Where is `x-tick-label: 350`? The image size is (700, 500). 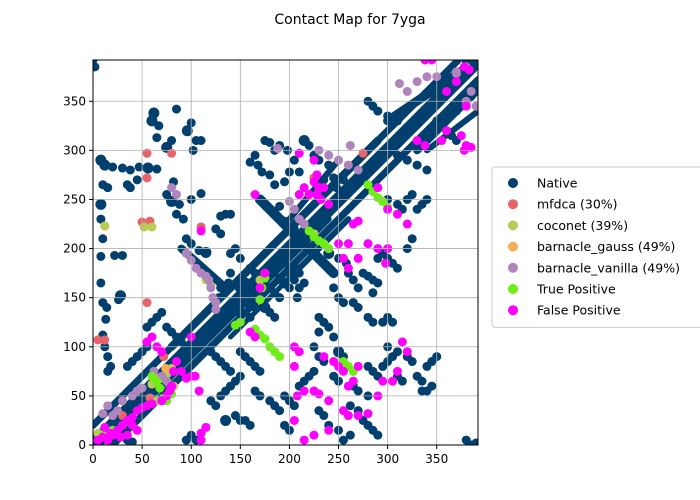
x-tick-label: 350 is located at coordinates (436, 459).